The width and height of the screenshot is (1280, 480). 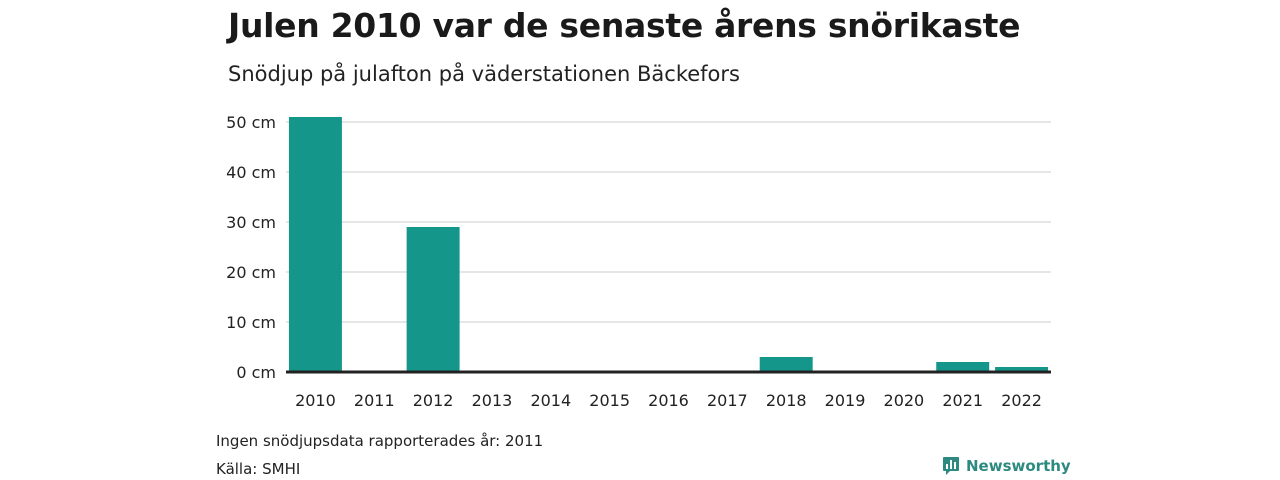 I want to click on x-tick-label: 2018, so click(x=786, y=400).